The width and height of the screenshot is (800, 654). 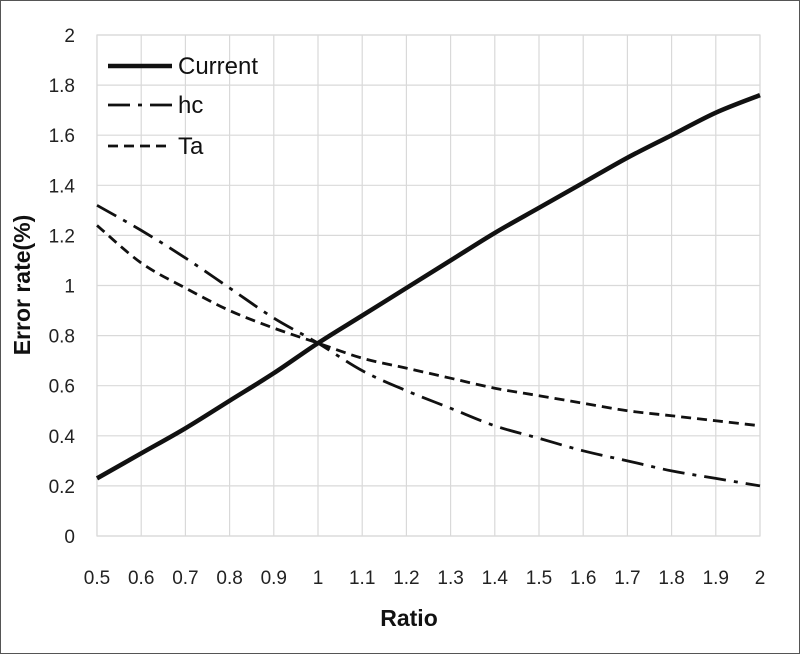 I want to click on x-tick-label: 1.2, so click(x=406, y=578).